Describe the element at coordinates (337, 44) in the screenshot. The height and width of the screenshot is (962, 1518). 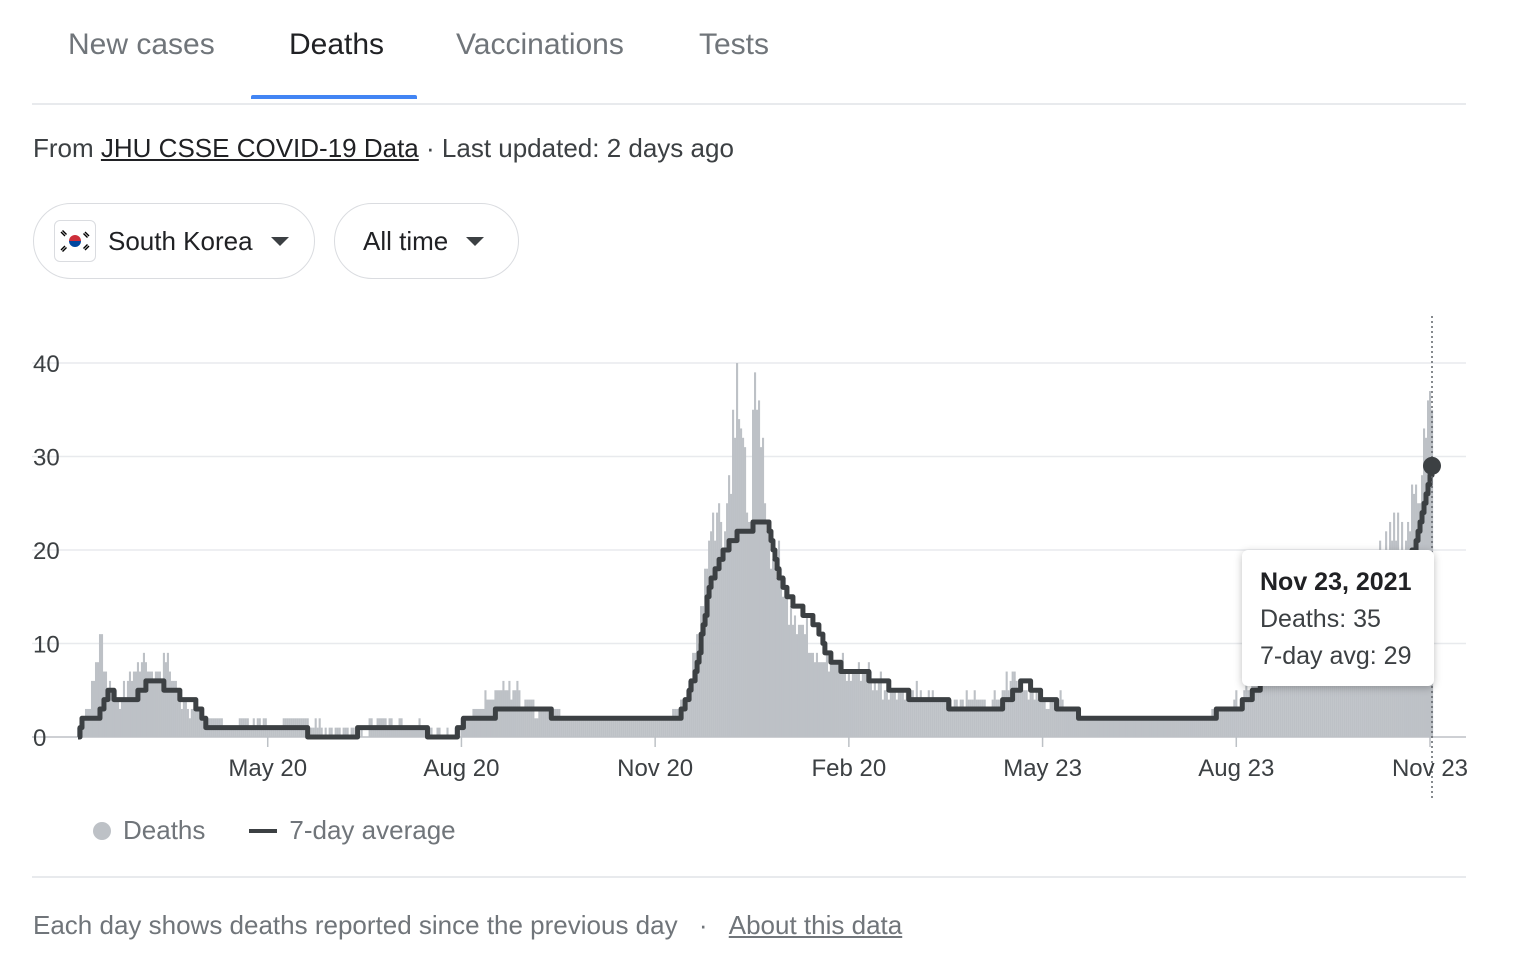
I see `tab-deaths: Deaths` at that location.